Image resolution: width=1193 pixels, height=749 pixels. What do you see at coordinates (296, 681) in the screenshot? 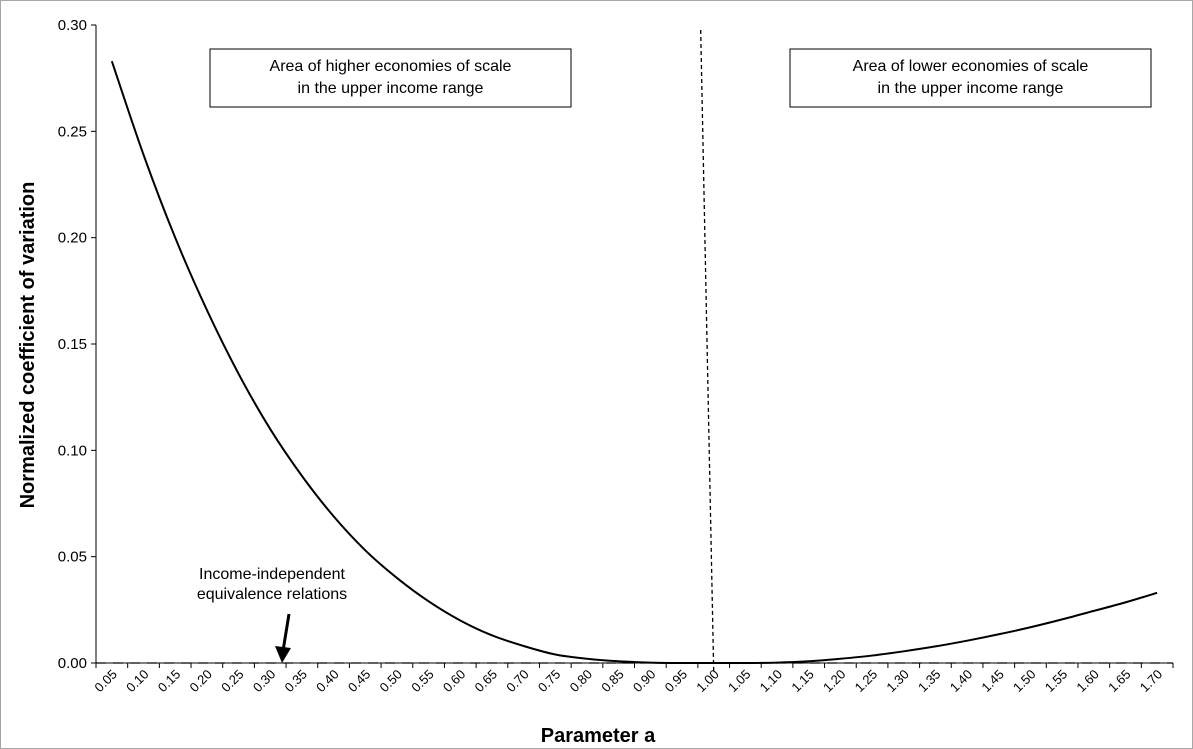
I see `x-tick-label: 0.35` at bounding box center [296, 681].